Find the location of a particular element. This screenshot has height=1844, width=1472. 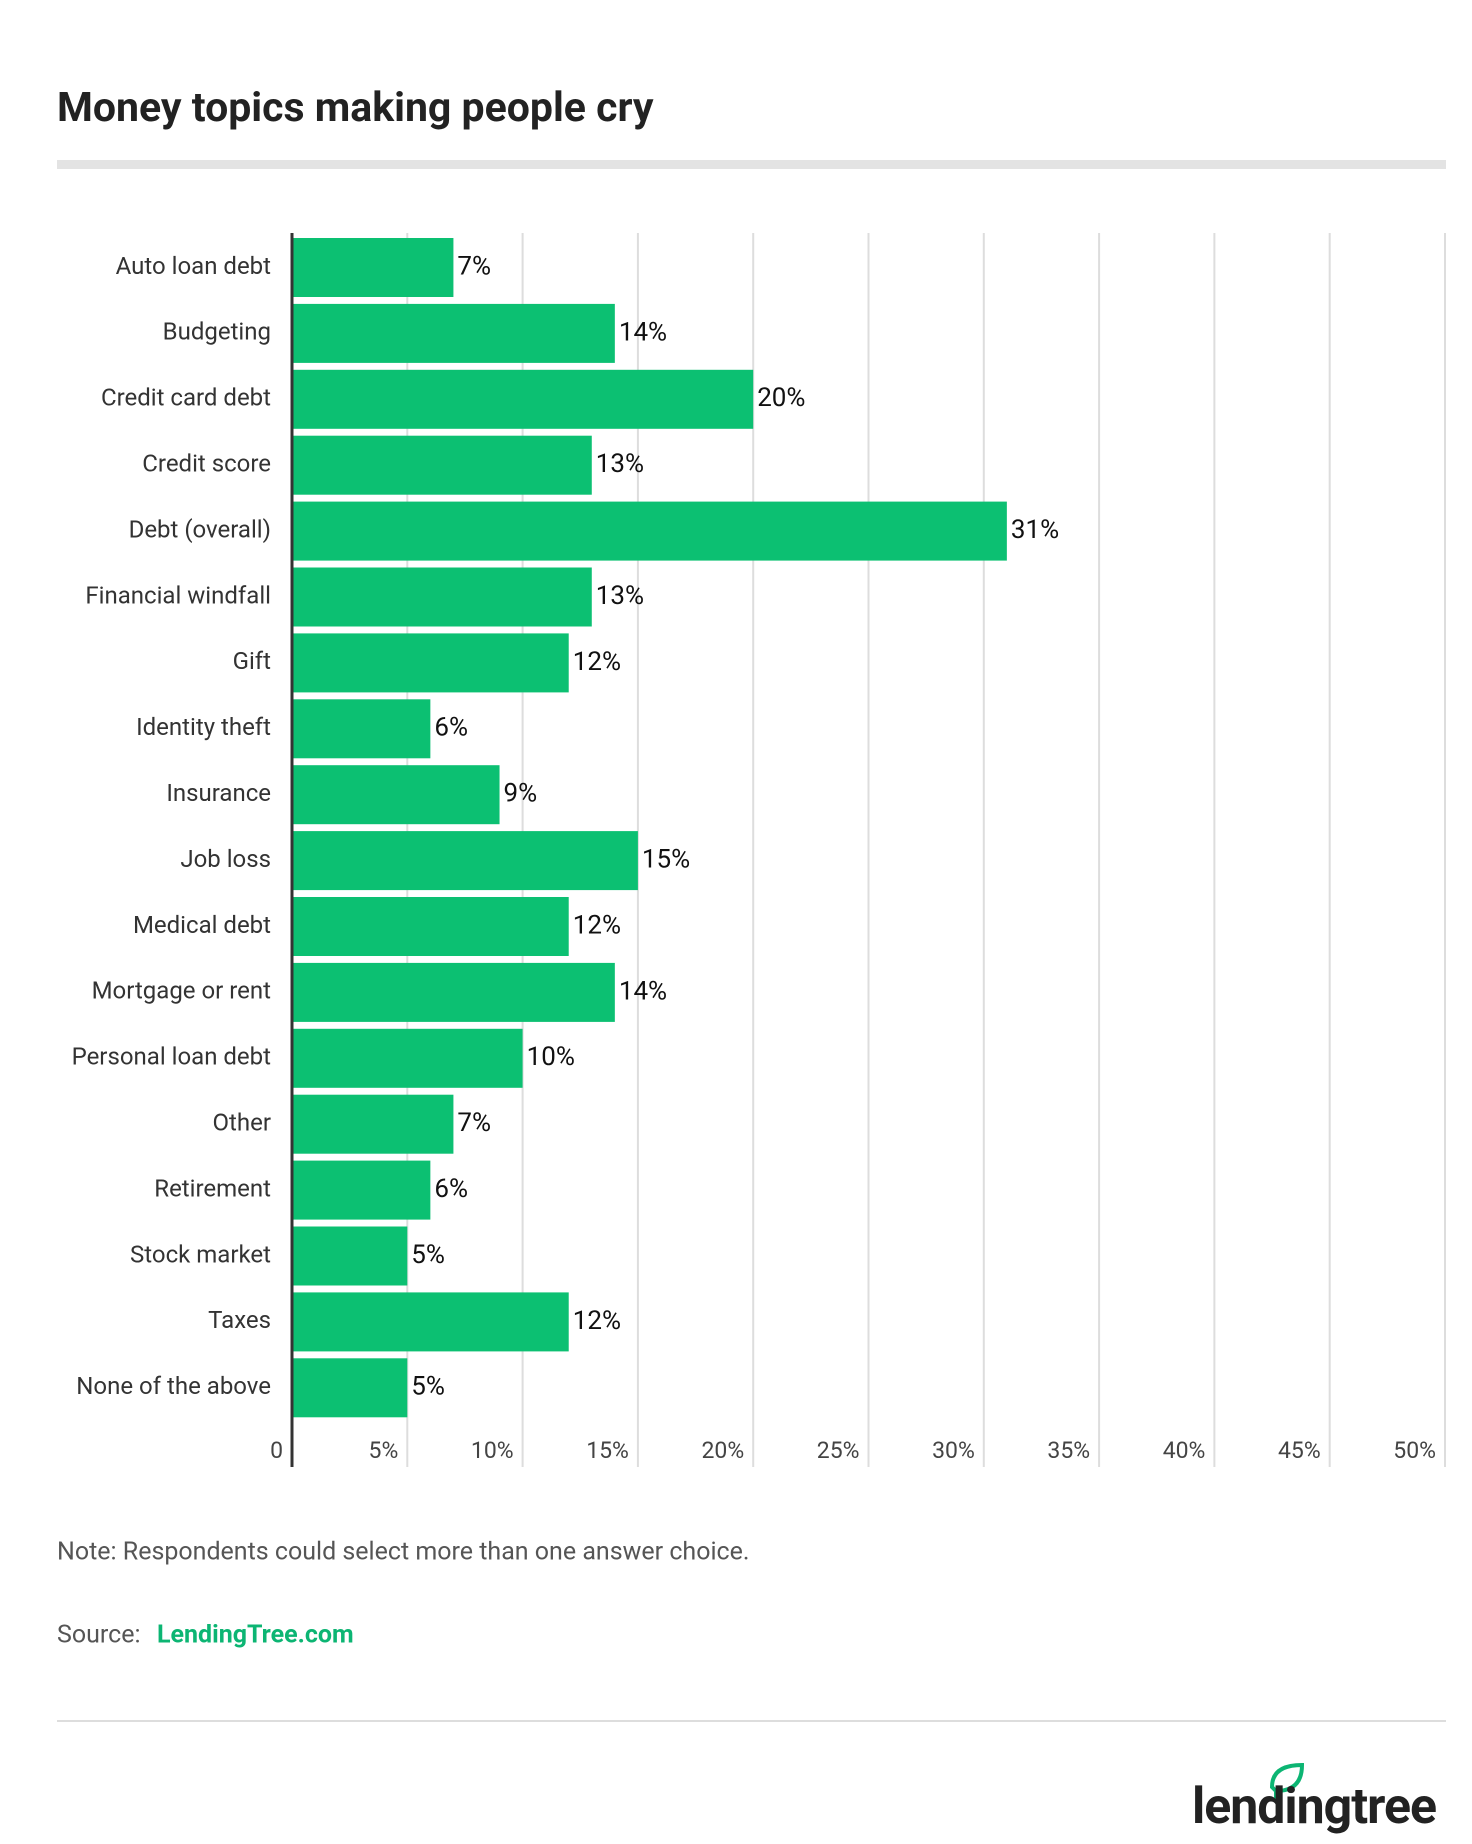

x-tick-label: 10% is located at coordinates (492, 1450).